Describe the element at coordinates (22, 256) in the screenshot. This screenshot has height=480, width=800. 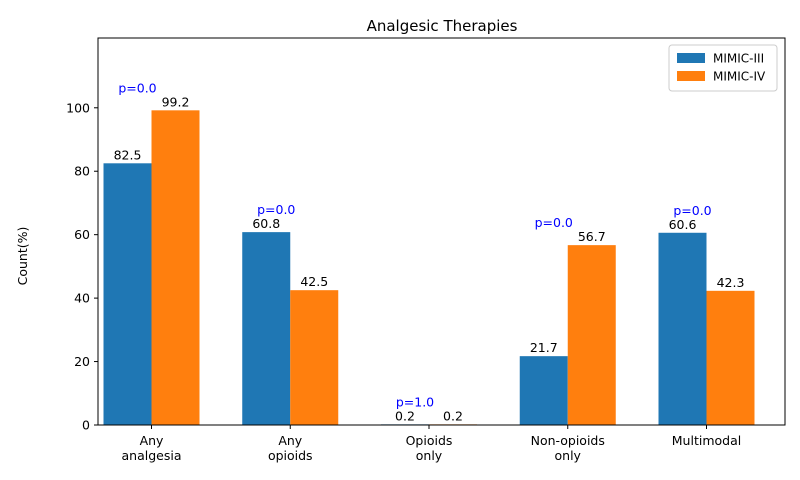
I see `y-axis-label: Count(%)` at that location.